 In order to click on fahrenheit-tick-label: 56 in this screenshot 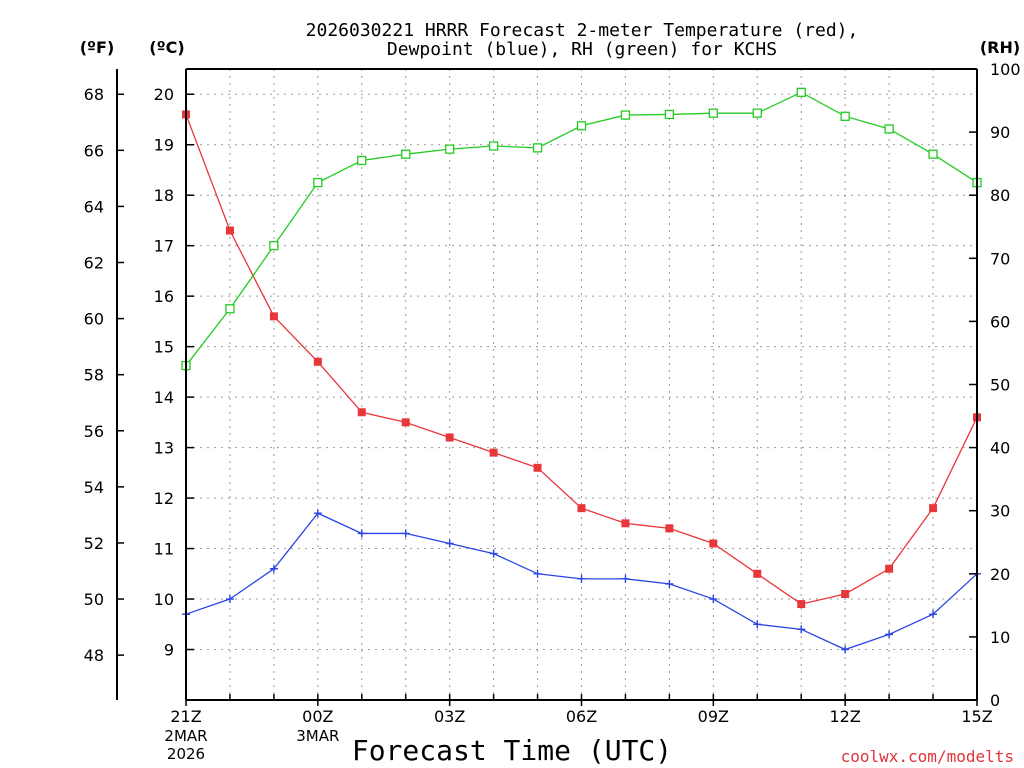, I will do `click(94, 431)`.